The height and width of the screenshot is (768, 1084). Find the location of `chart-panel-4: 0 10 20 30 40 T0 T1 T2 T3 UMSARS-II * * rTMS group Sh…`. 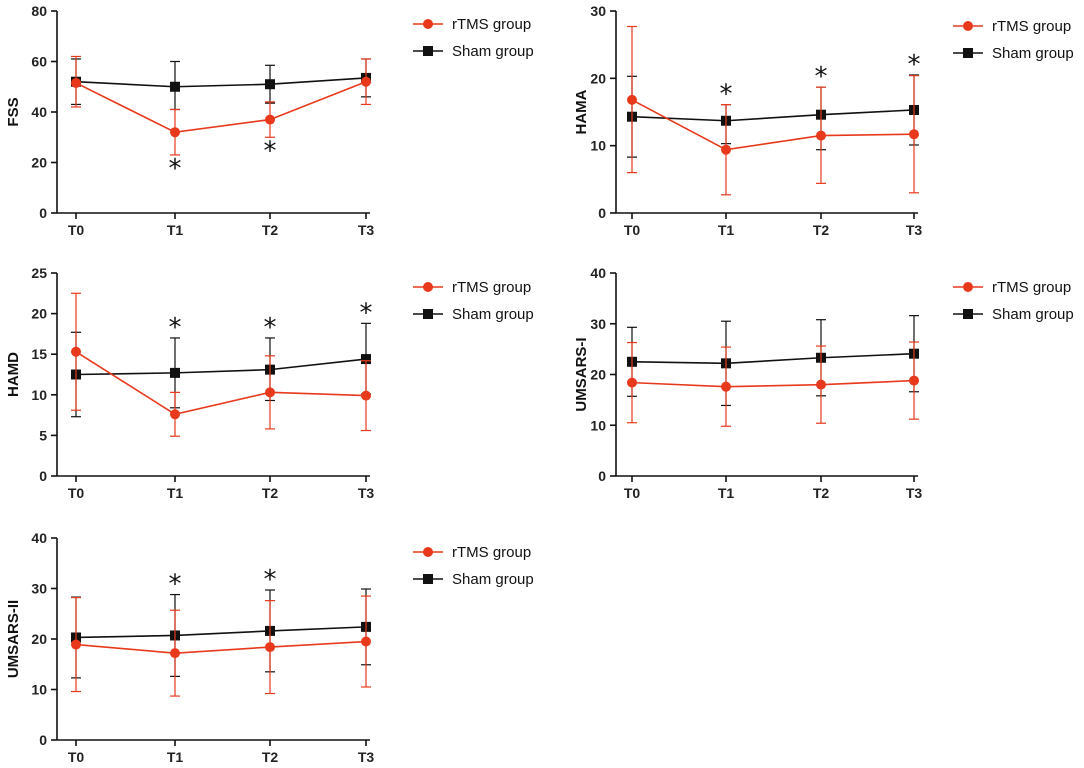

chart-panel-4: 0 10 20 30 40 T0 T1 T2 T3 UMSARS-II * * rTMS group Sh… is located at coordinates (269, 647).